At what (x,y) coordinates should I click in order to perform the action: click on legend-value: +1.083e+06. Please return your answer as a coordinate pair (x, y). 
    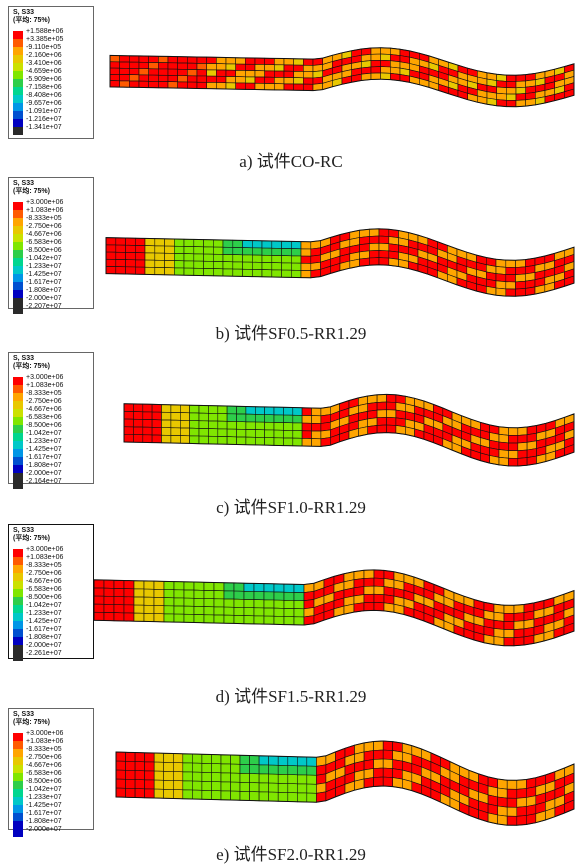
    Looking at the image, I should click on (45, 557).